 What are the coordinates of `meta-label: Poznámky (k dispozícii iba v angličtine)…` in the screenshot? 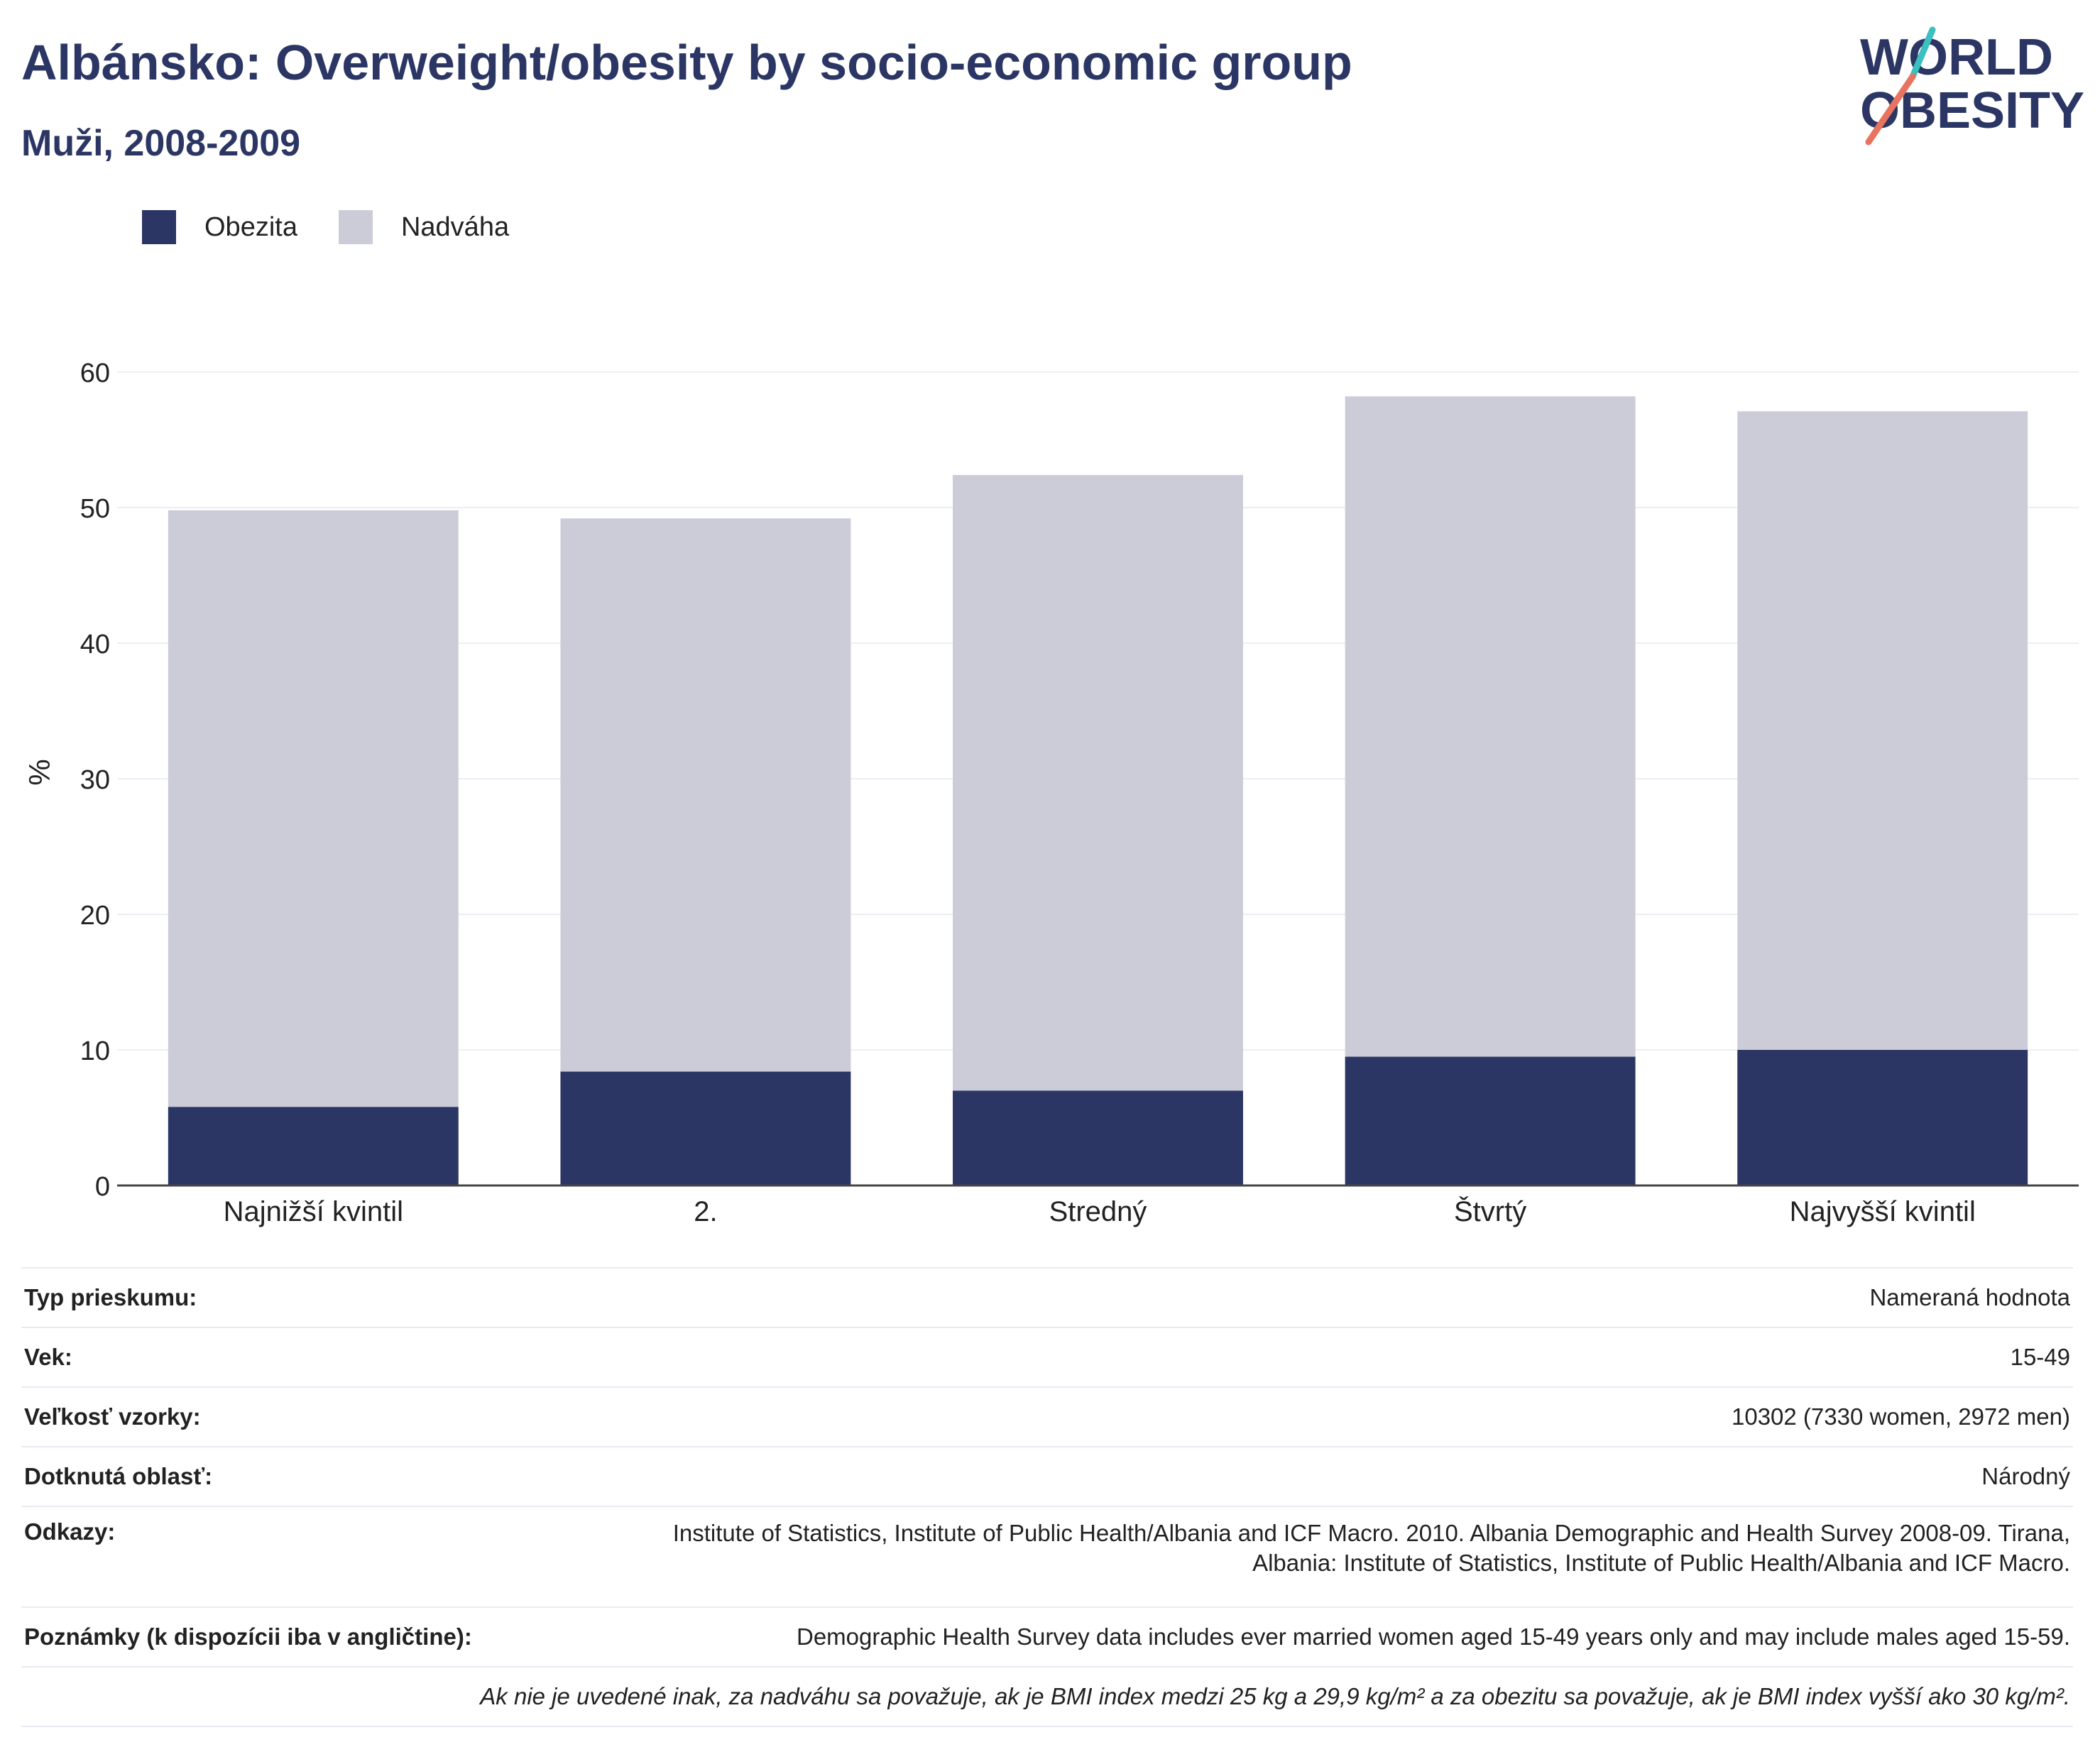 It's located at (290, 1636).